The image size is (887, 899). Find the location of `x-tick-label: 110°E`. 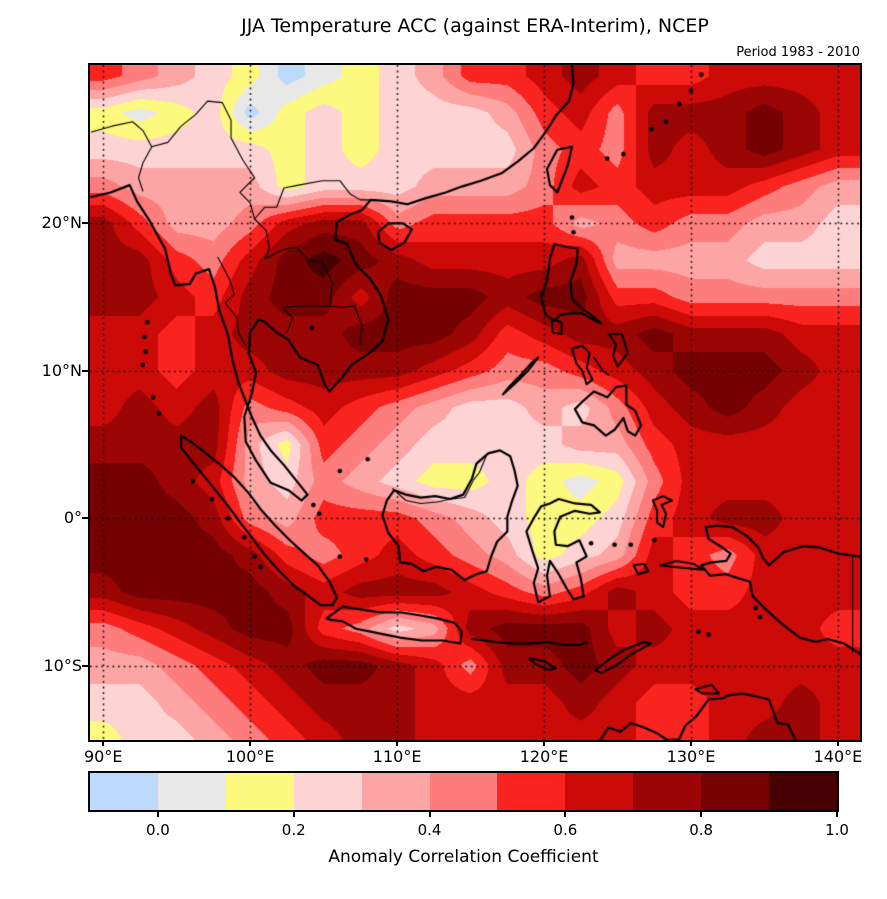

x-tick-label: 110°E is located at coordinates (397, 756).